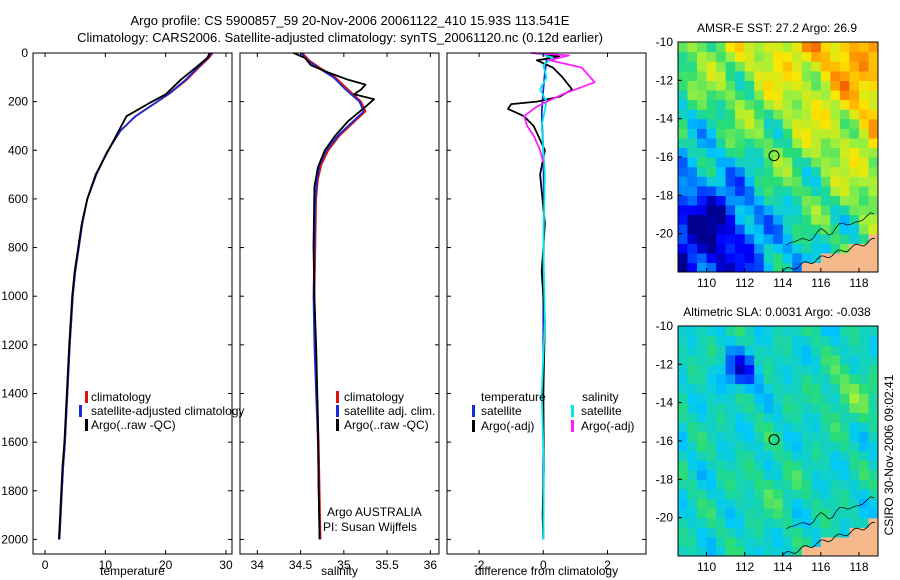 This screenshot has width=900, height=580. What do you see at coordinates (136, 296) in the screenshot?
I see `series-line-climatology` at bounding box center [136, 296].